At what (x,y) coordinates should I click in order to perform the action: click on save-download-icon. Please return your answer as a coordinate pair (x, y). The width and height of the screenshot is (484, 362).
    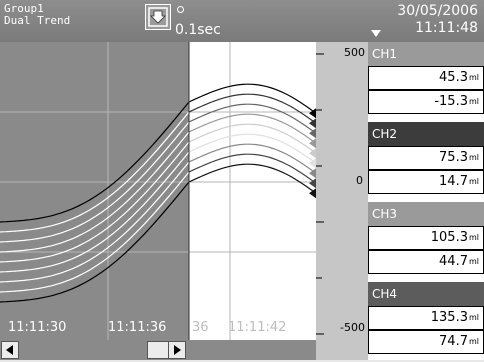
    Looking at the image, I should click on (158, 17).